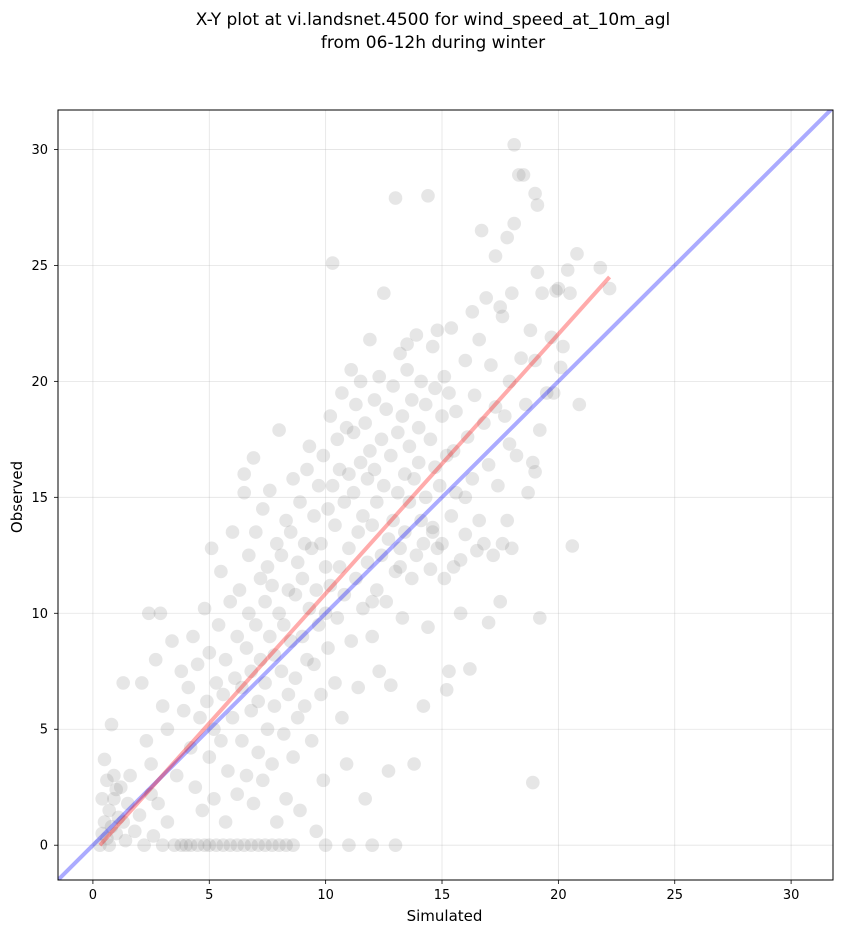 The width and height of the screenshot is (843, 938). Describe the element at coordinates (325, 895) in the screenshot. I see `x-tick-label: 10` at that location.